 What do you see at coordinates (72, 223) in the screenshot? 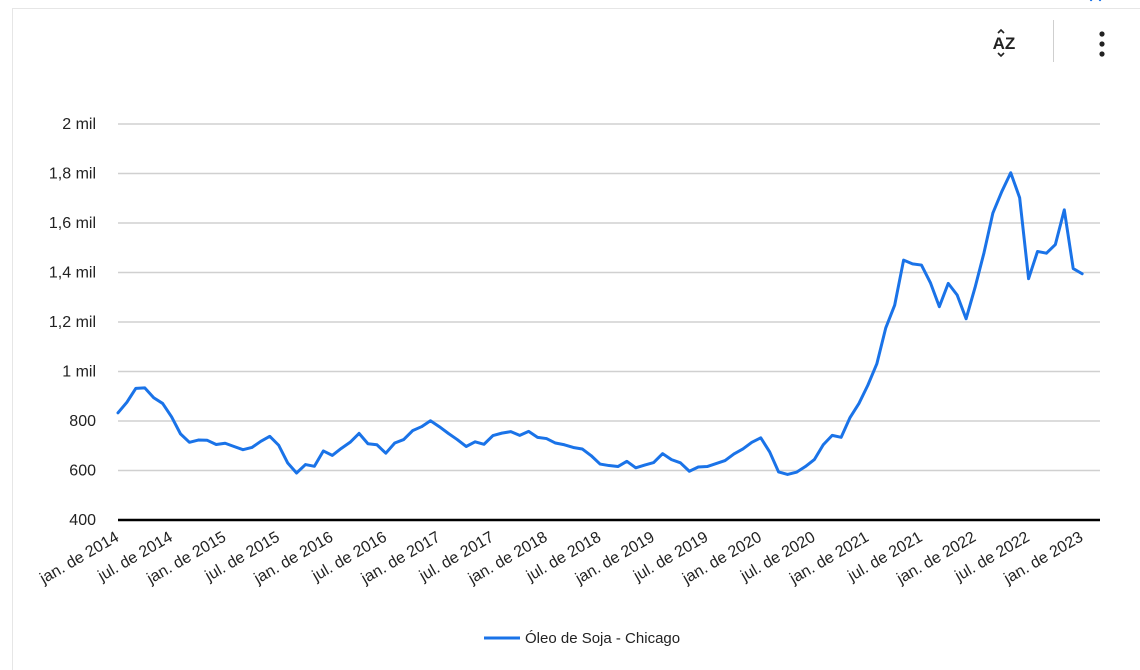
I see `y-tick-label: 1,6 mil` at bounding box center [72, 223].